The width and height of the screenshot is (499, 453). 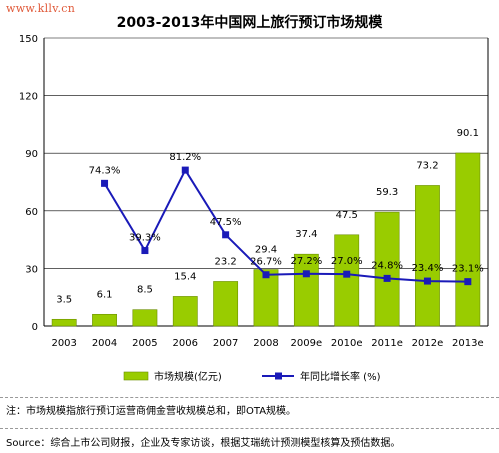 What do you see at coordinates (185, 157) in the screenshot?
I see `growth-value-label: 81.2%` at bounding box center [185, 157].